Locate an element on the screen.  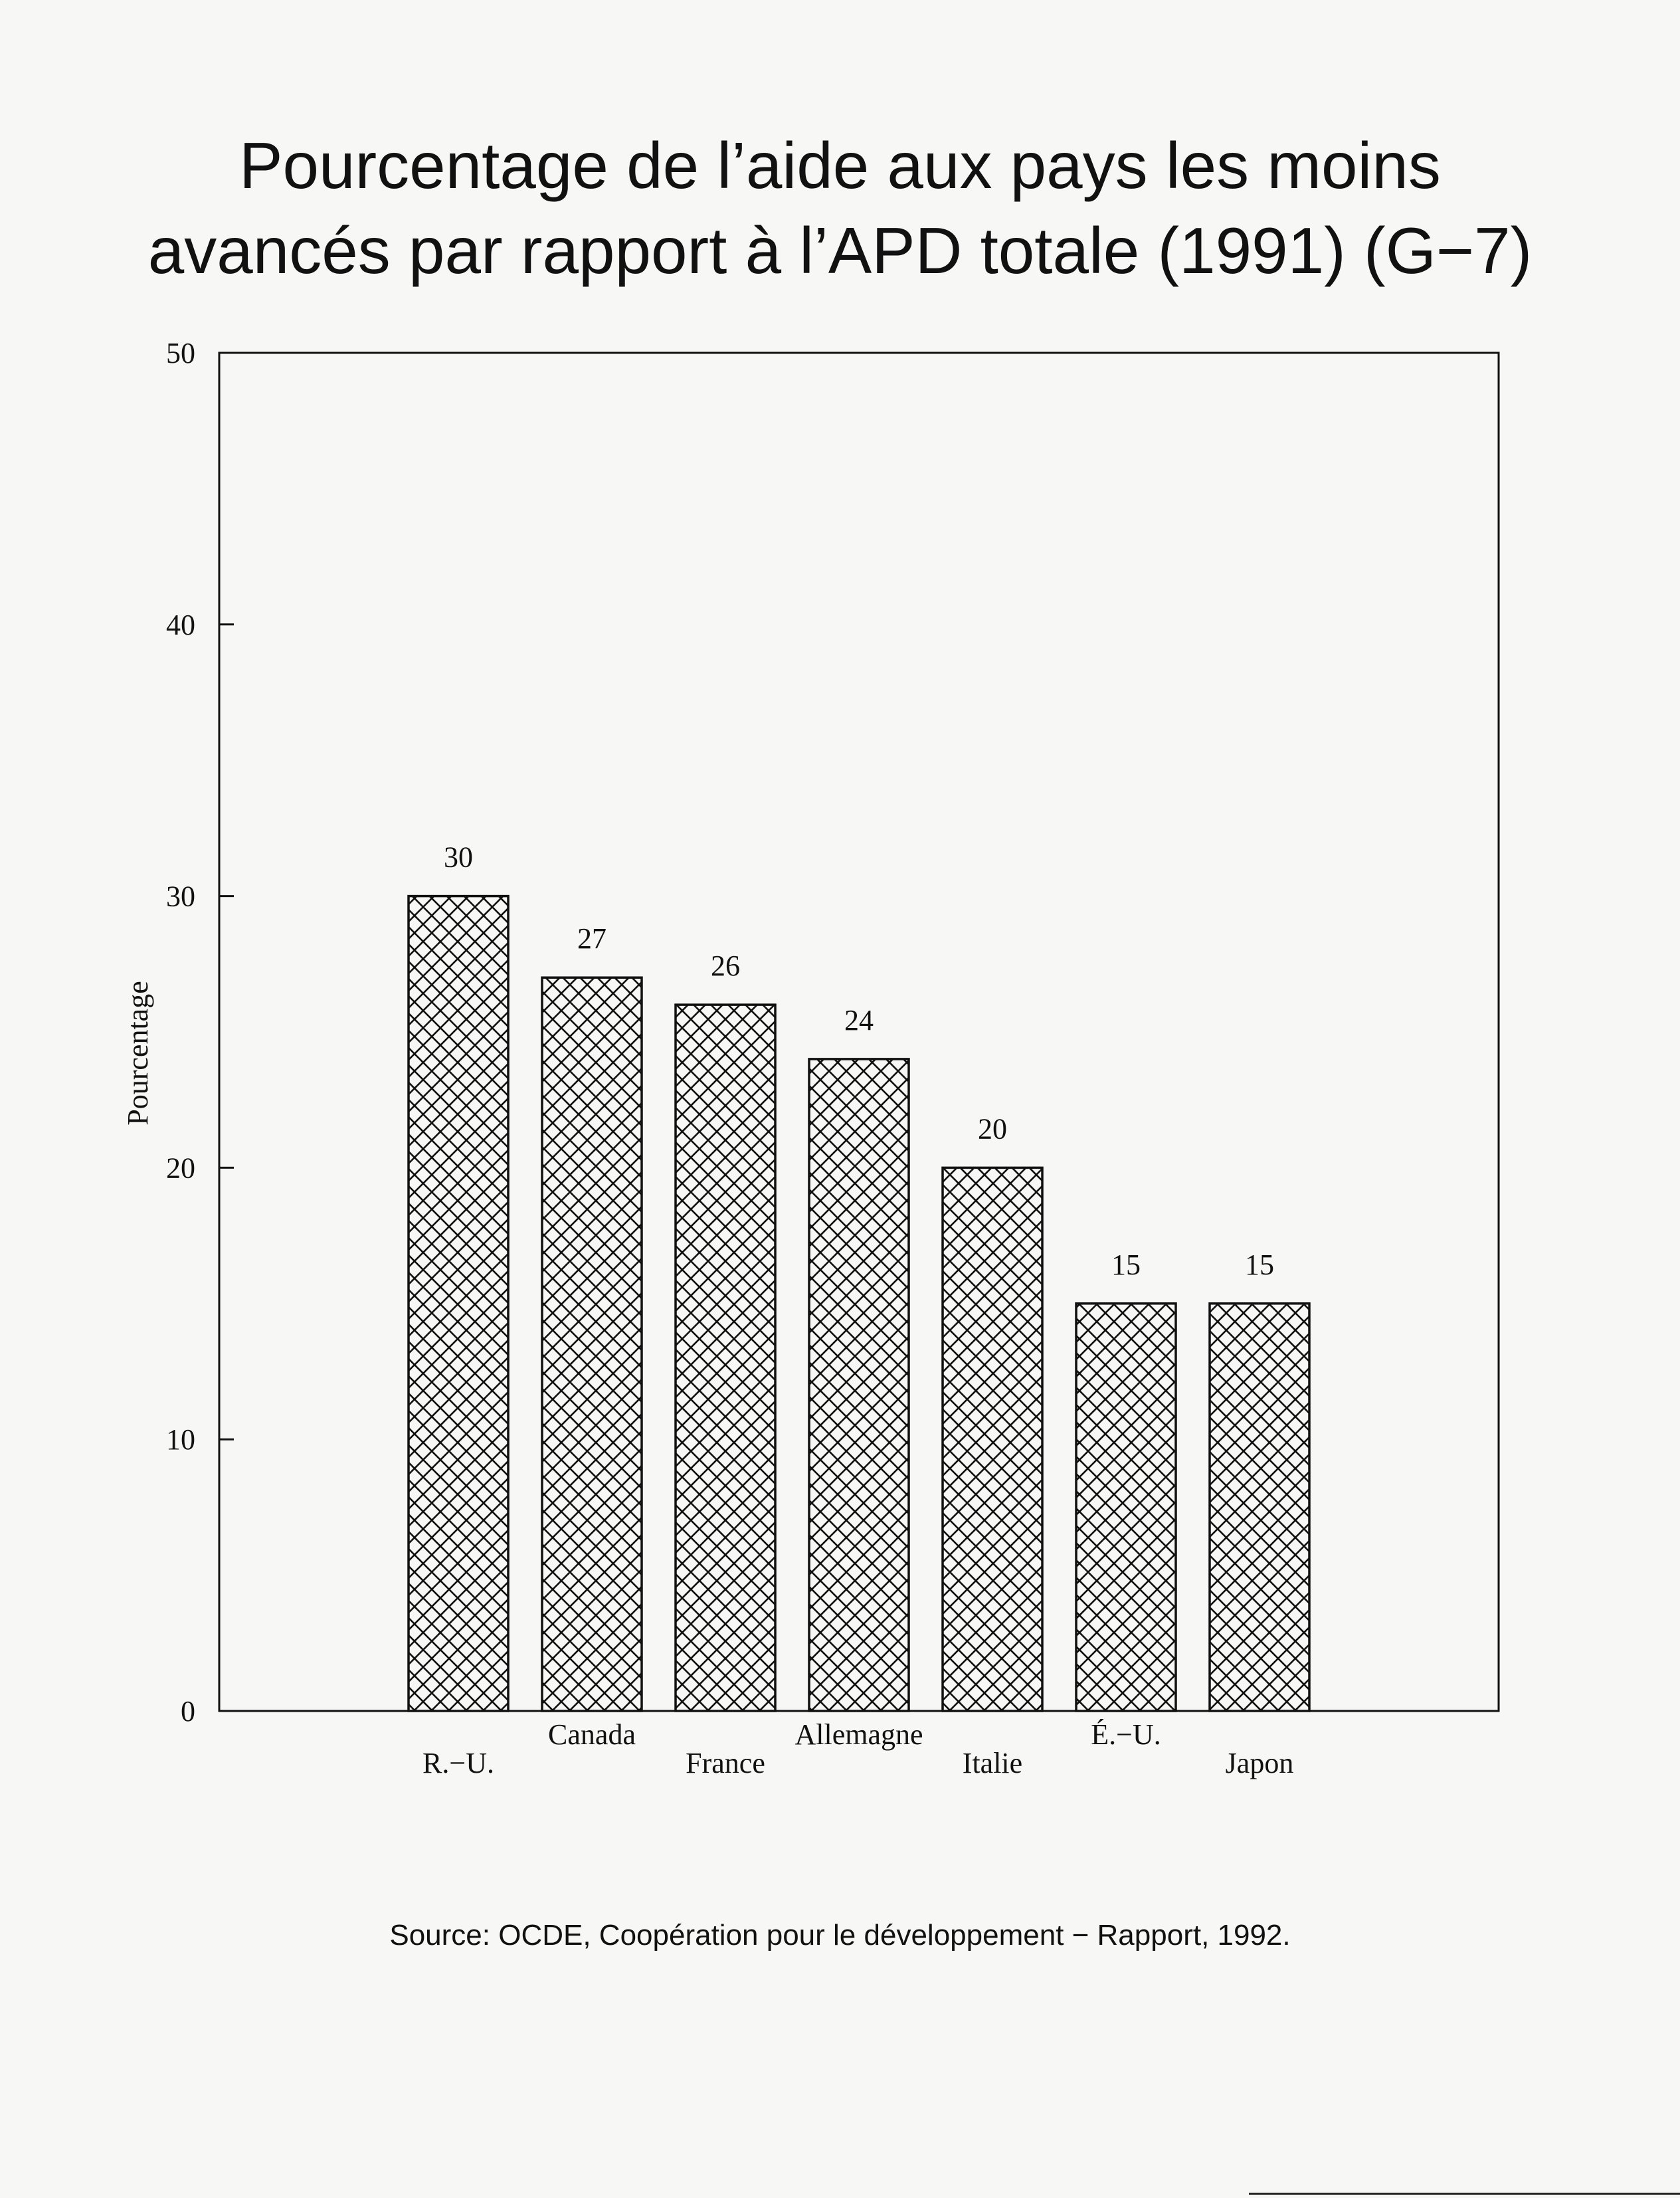
chart-title-line-1: Pourcentage de l’aide aux pays les moins is located at coordinates (840, 165).